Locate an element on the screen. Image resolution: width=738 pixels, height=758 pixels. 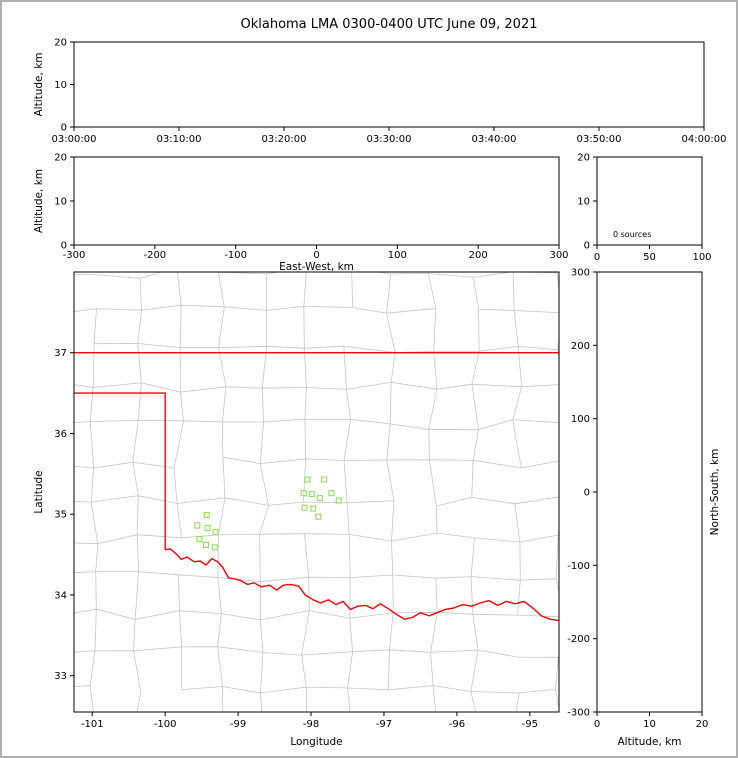
figure-title: Oklahoma LMA 0300-0400 UTC June 09, 2021 is located at coordinates (388, 24).